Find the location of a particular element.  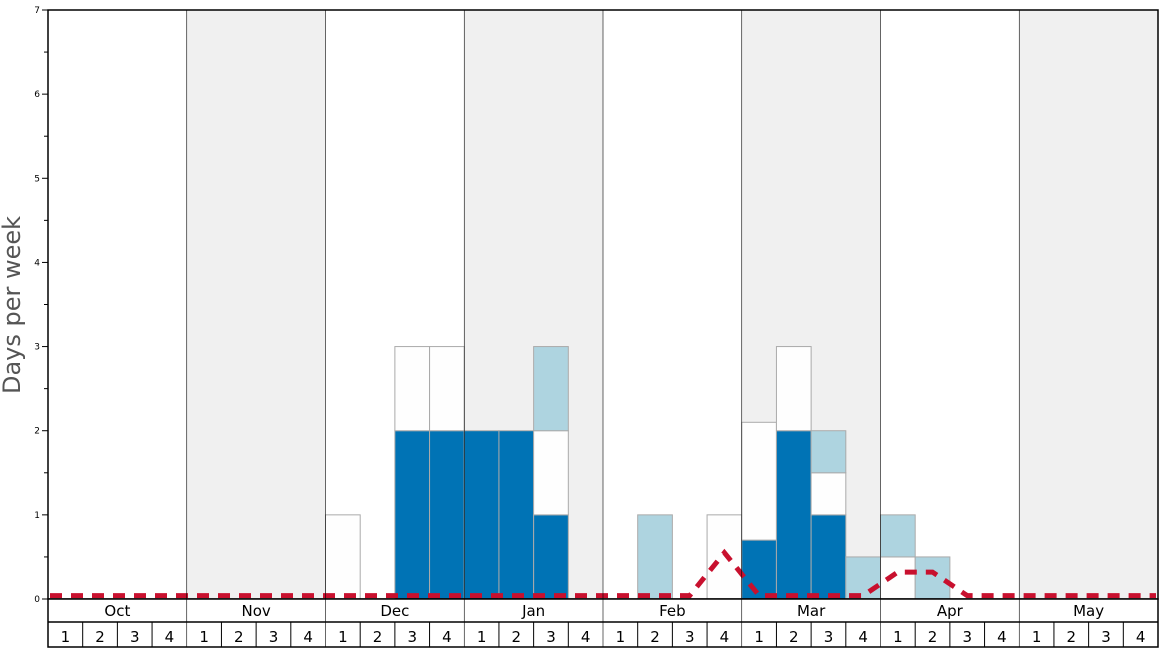

y-tick-label: 2 is located at coordinates (37, 432).